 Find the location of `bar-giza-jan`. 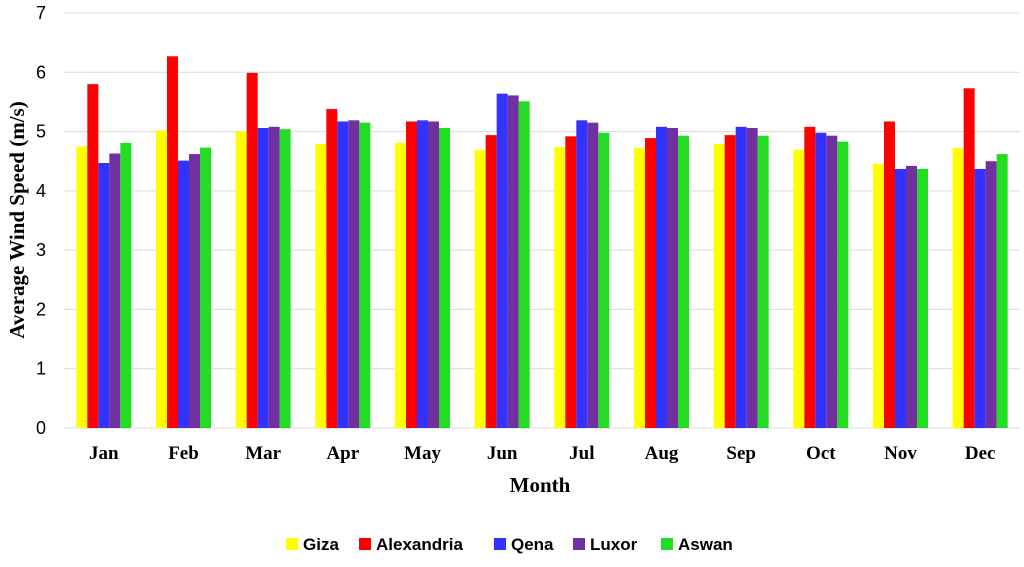

bar-giza-jan is located at coordinates (82, 287).